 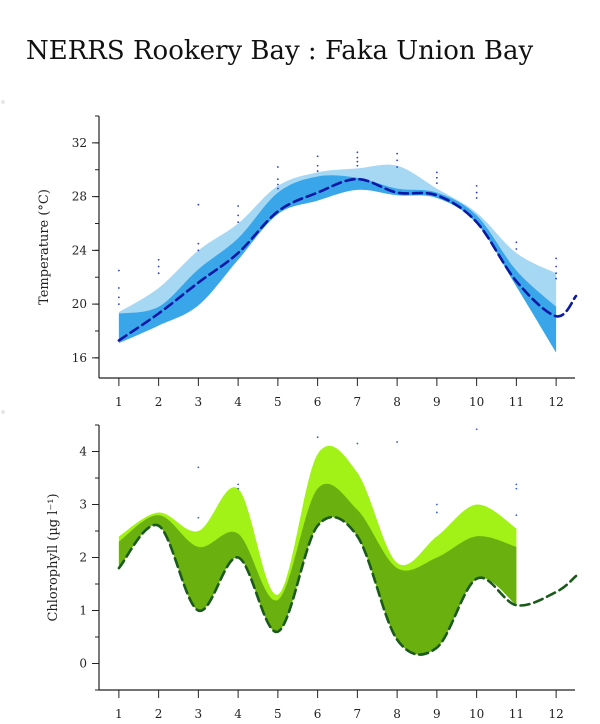 What do you see at coordinates (280, 51) in the screenshot?
I see `chart-title: NERRS Rookery Bay : Faka Union Bay` at bounding box center [280, 51].